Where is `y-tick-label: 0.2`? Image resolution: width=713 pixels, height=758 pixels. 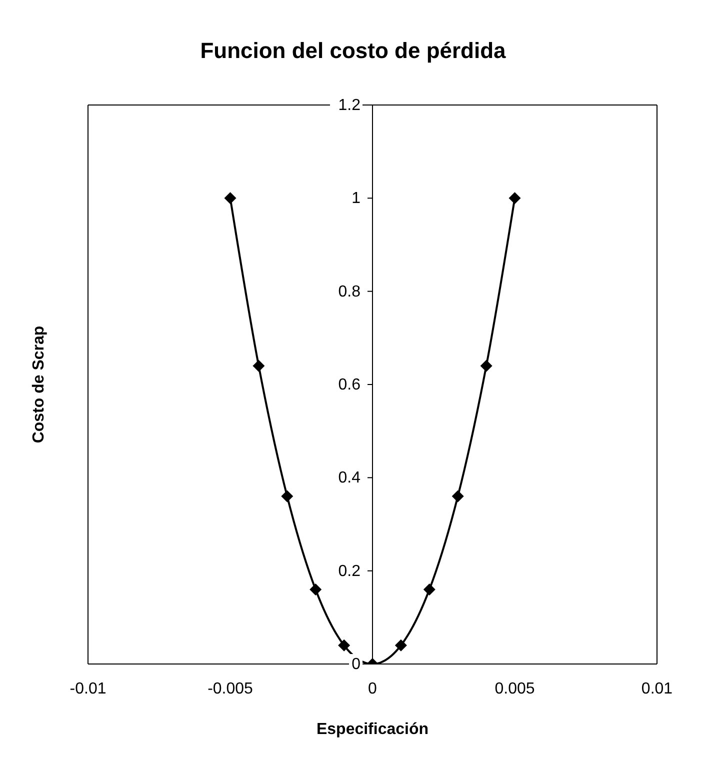
y-tick-label: 0.2 is located at coordinates (349, 571).